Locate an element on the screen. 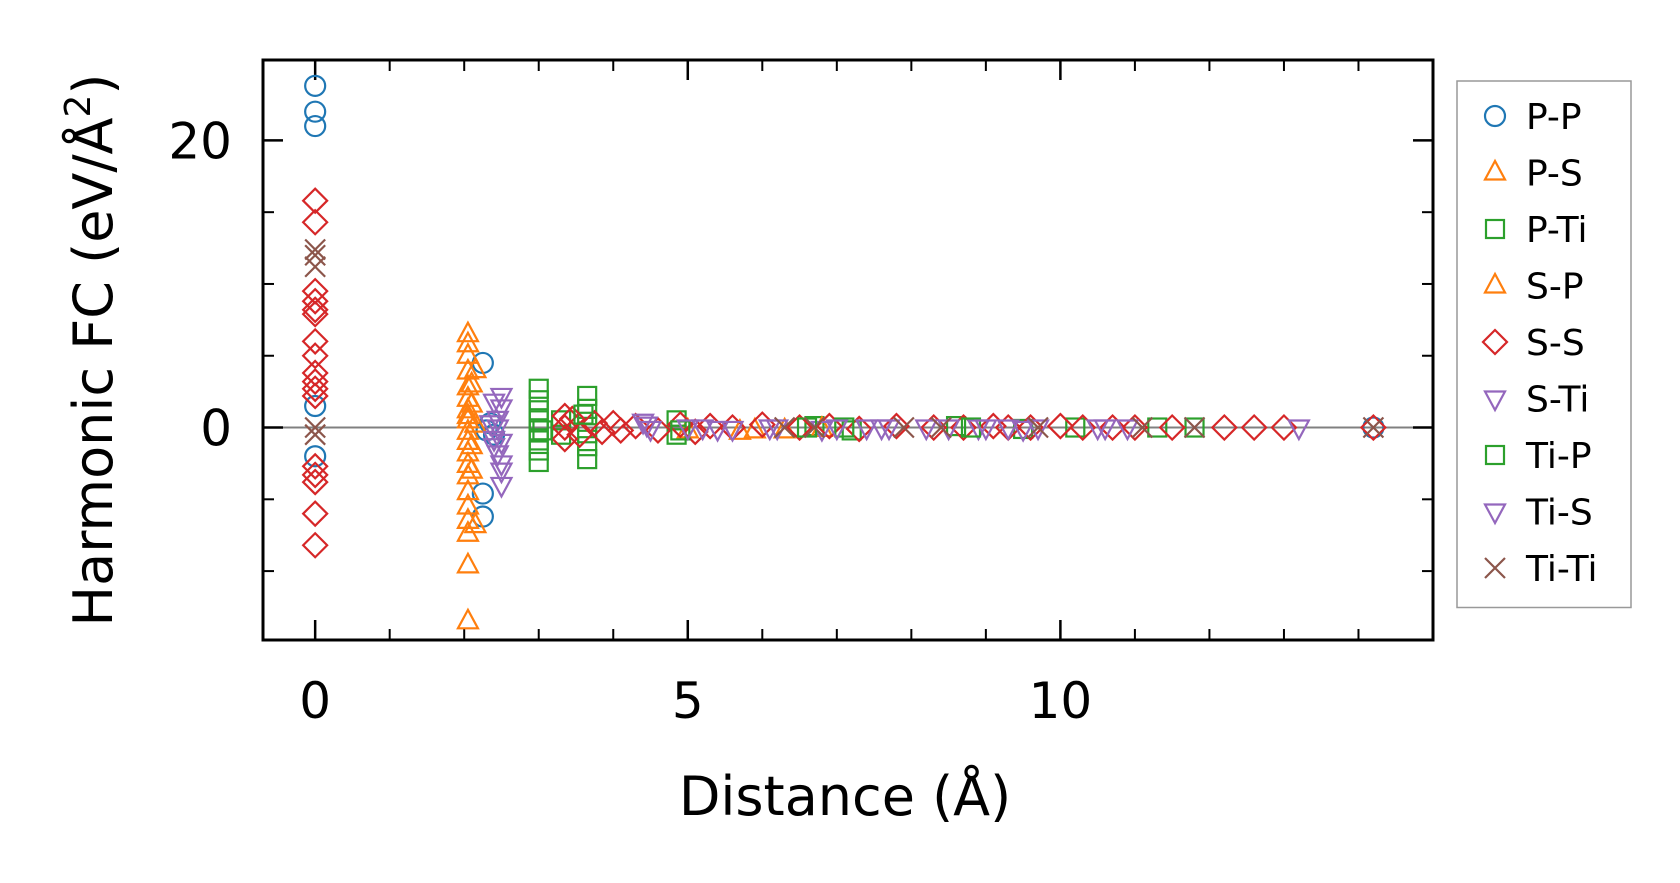 Image resolution: width=1680 pixels, height=883 pixels. legend-entry-p-s: P-S is located at coordinates (1533, 174).